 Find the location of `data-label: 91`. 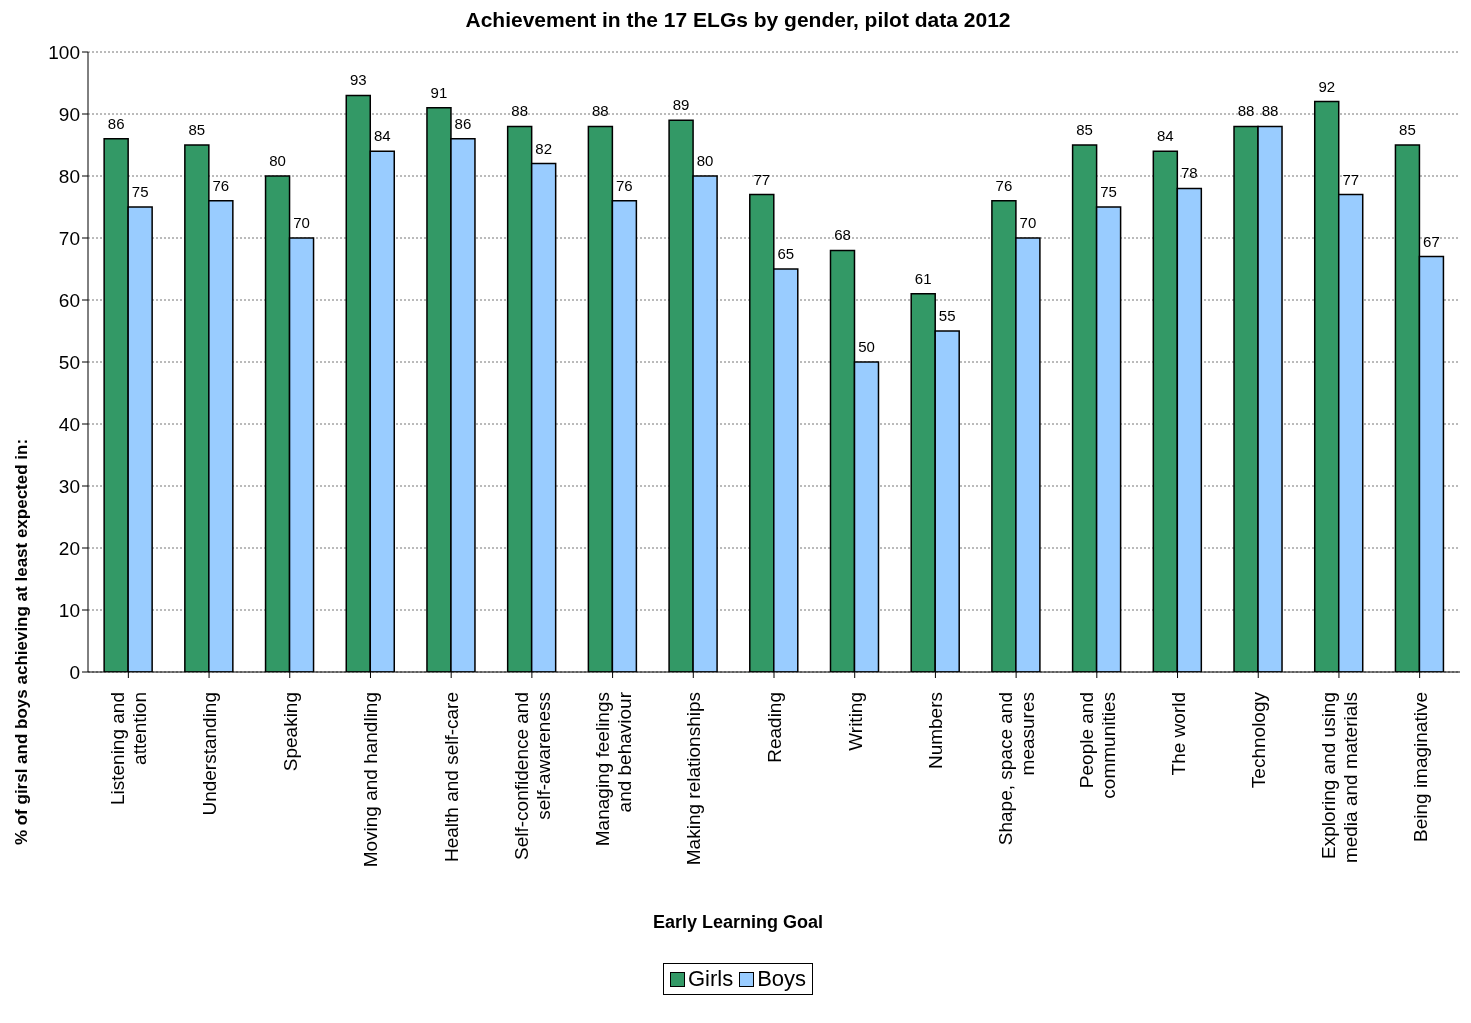

data-label: 91 is located at coordinates (439, 92).